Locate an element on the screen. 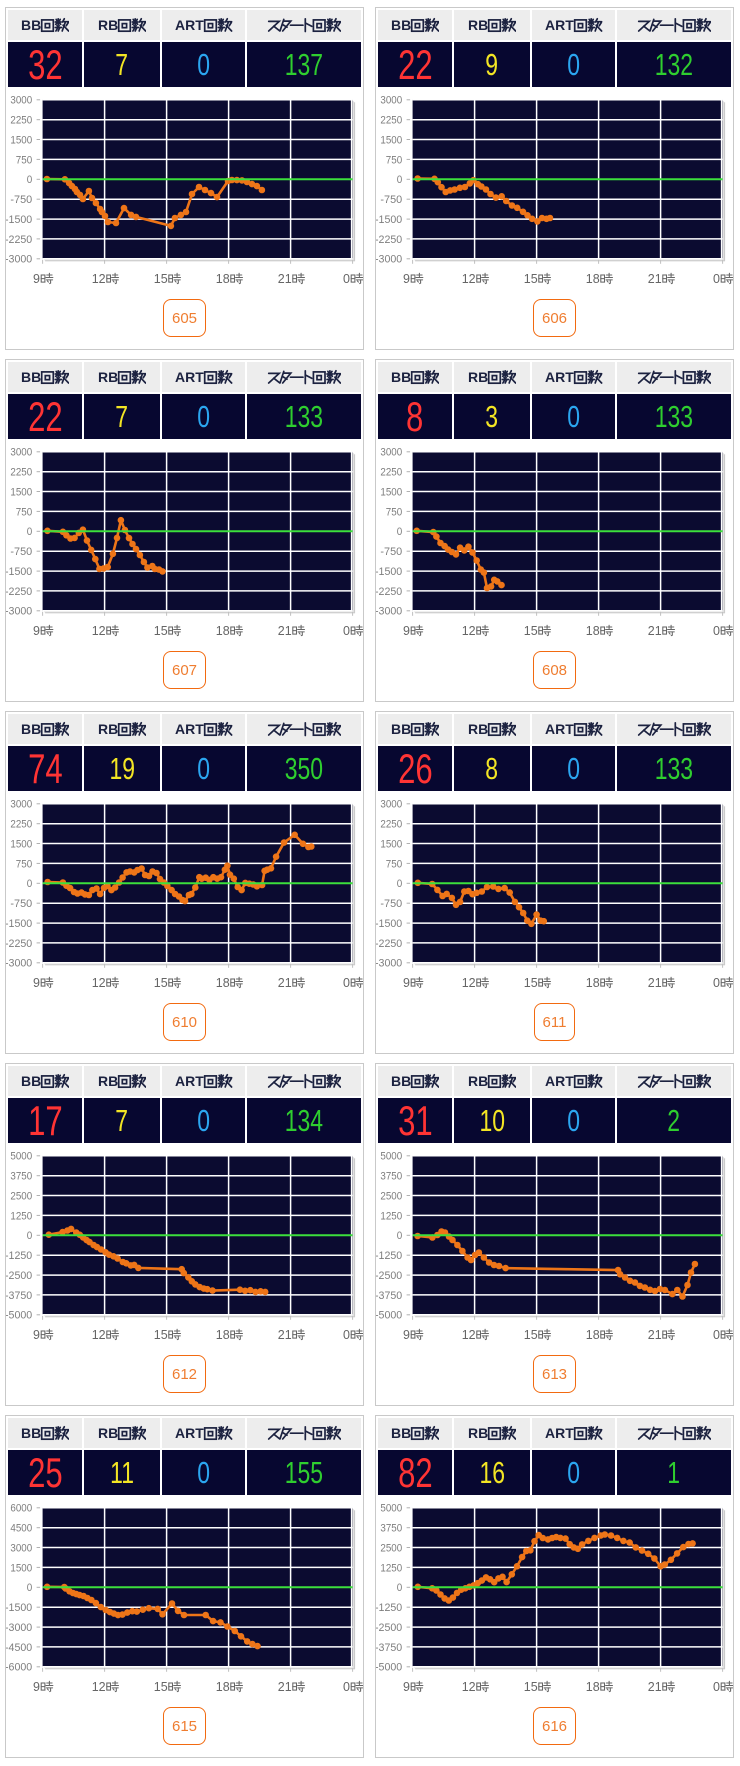  svg-text: -6000 is located at coordinates (19, 1668).